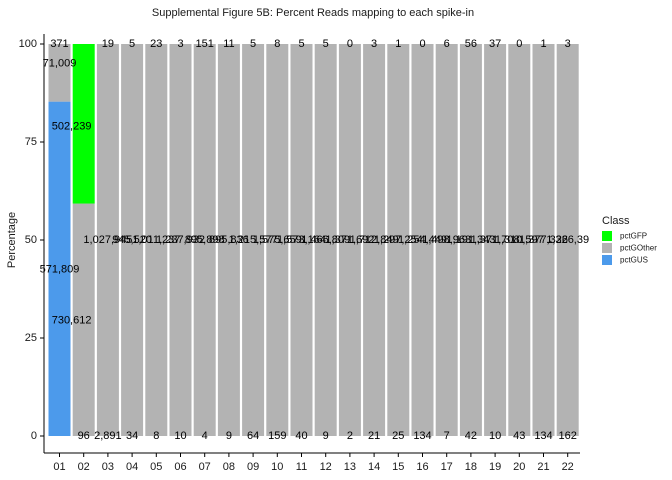 The image size is (672, 480). Describe the element at coordinates (229, 467) in the screenshot. I see `x-tick-label-08: 08` at that location.